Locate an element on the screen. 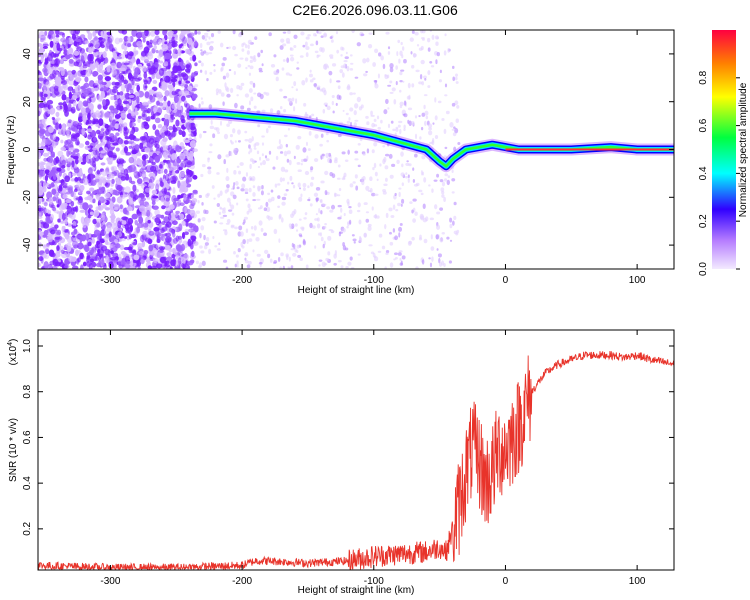  colorbar-tick-label: 0.2 is located at coordinates (703, 221).